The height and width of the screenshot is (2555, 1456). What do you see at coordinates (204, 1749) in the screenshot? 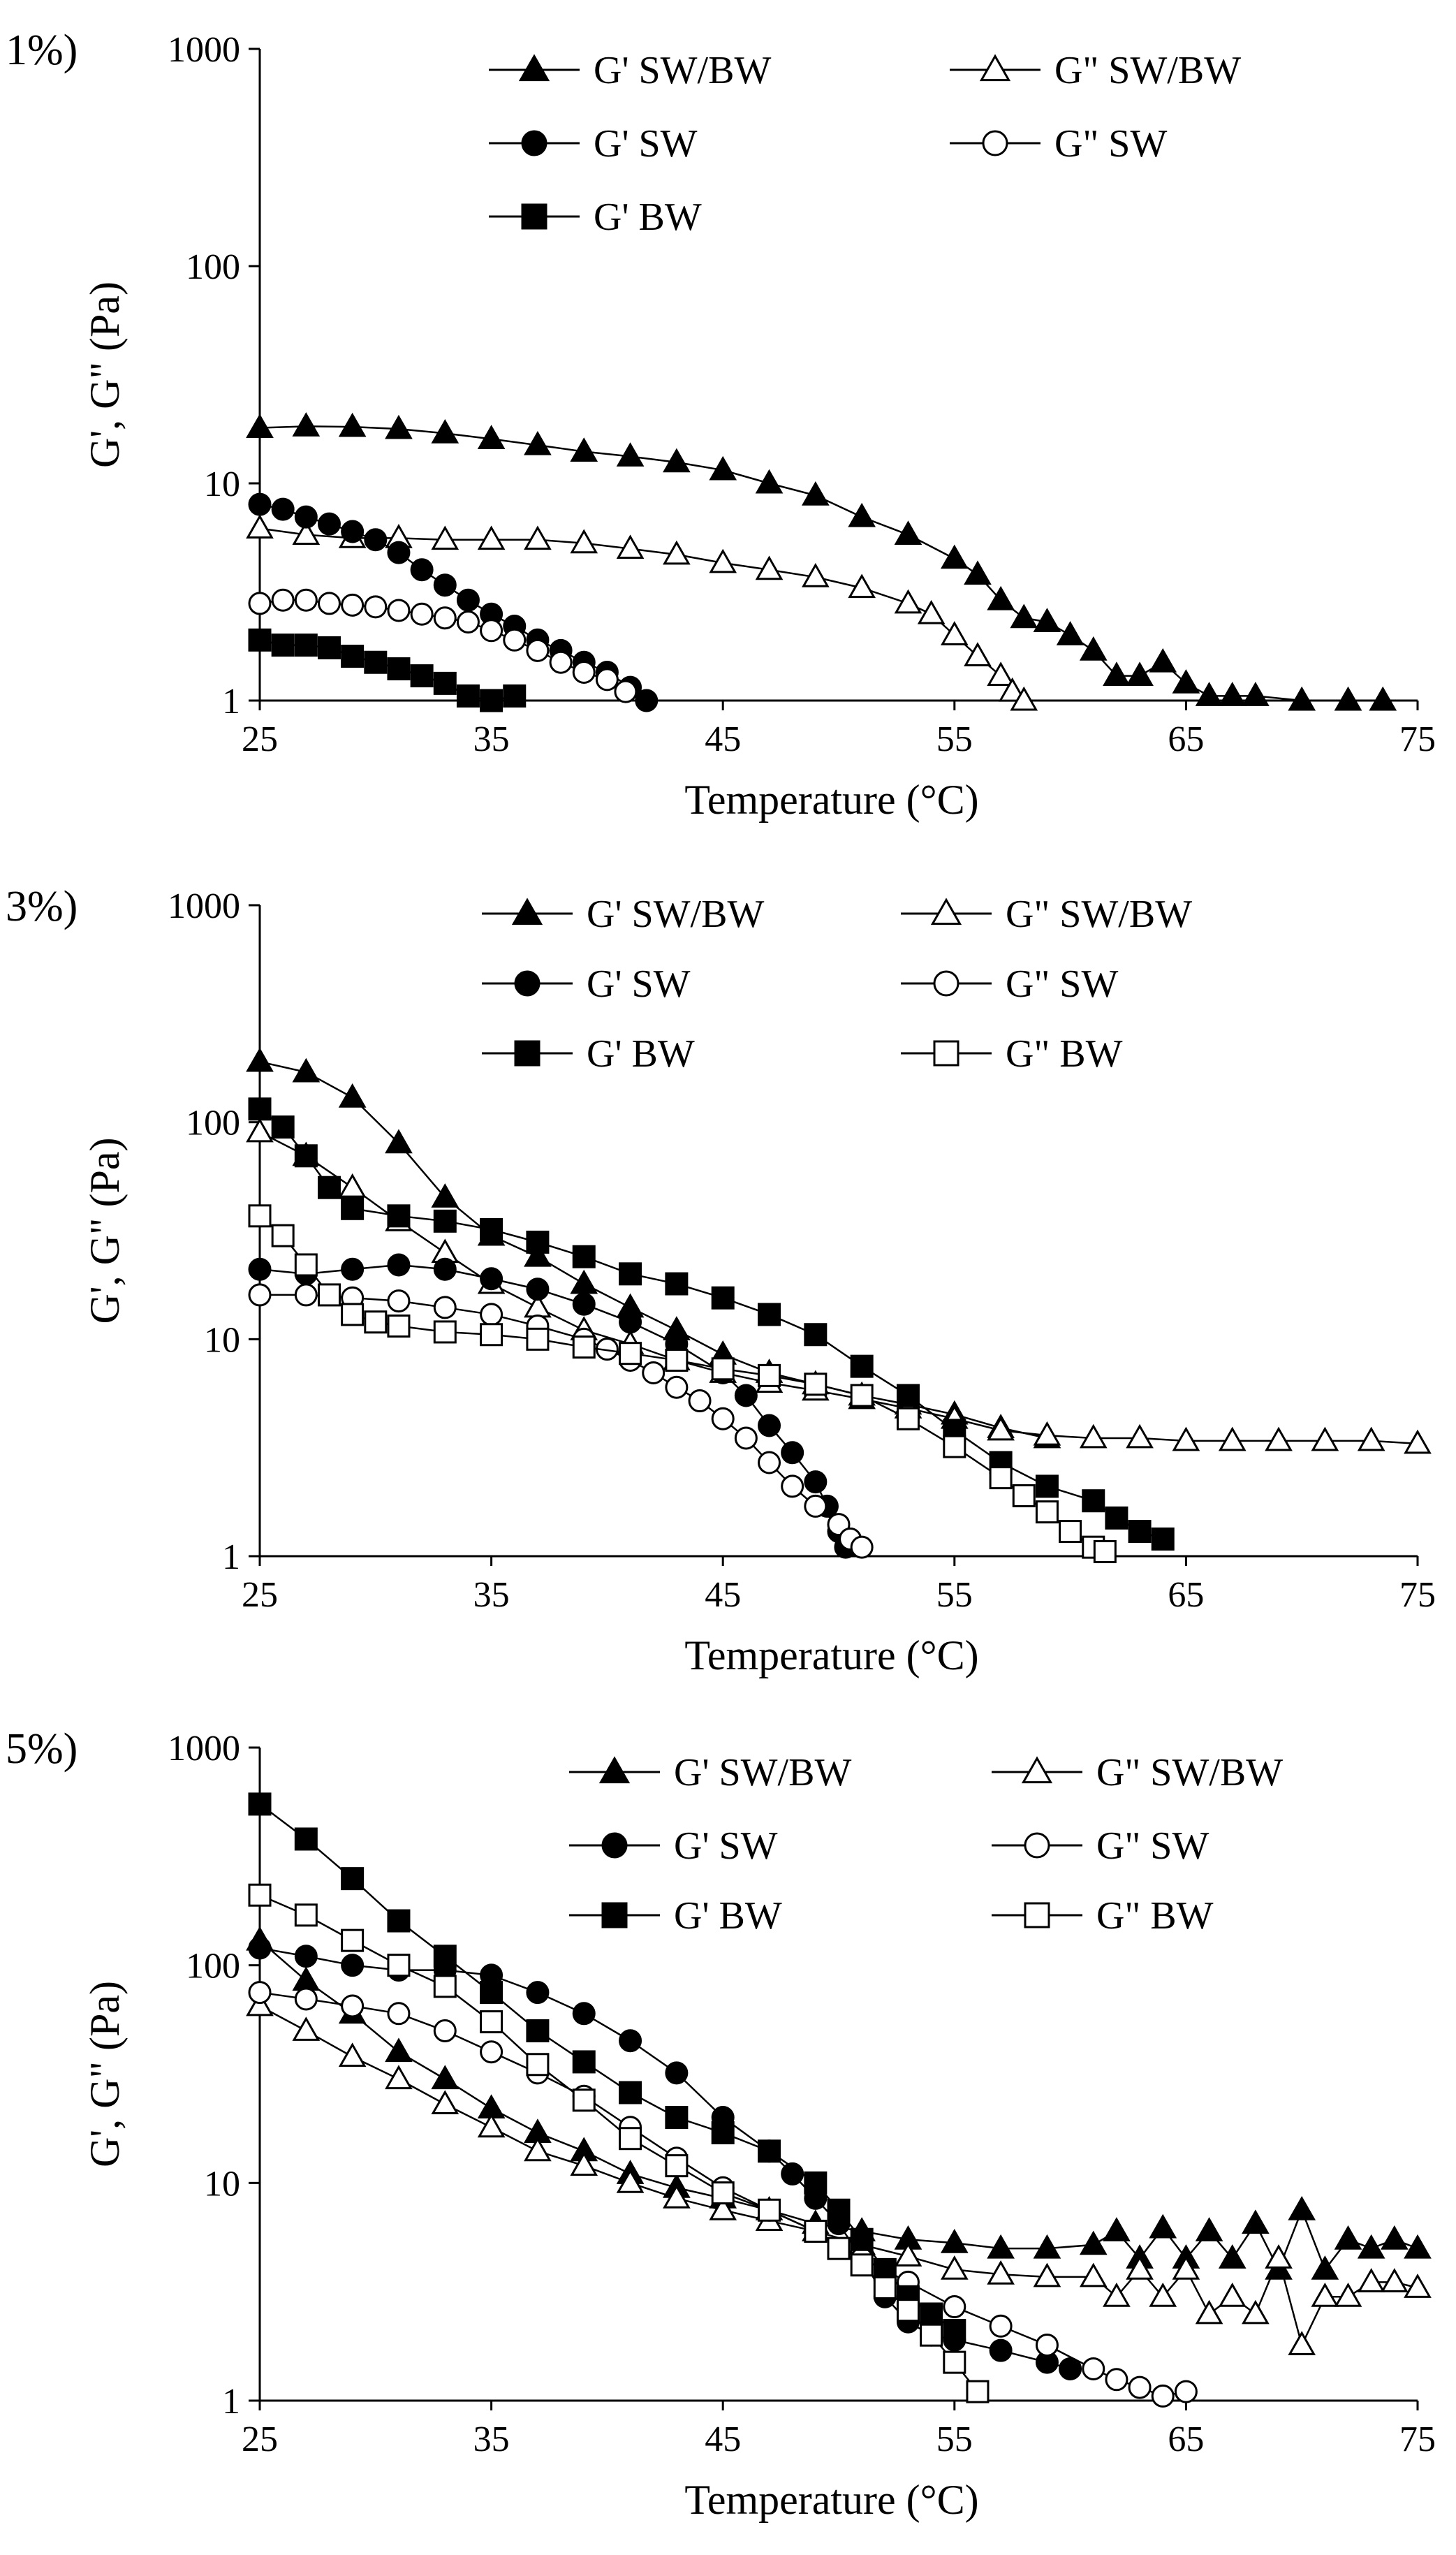
I see `y-tick-label: 1000` at bounding box center [204, 1749].